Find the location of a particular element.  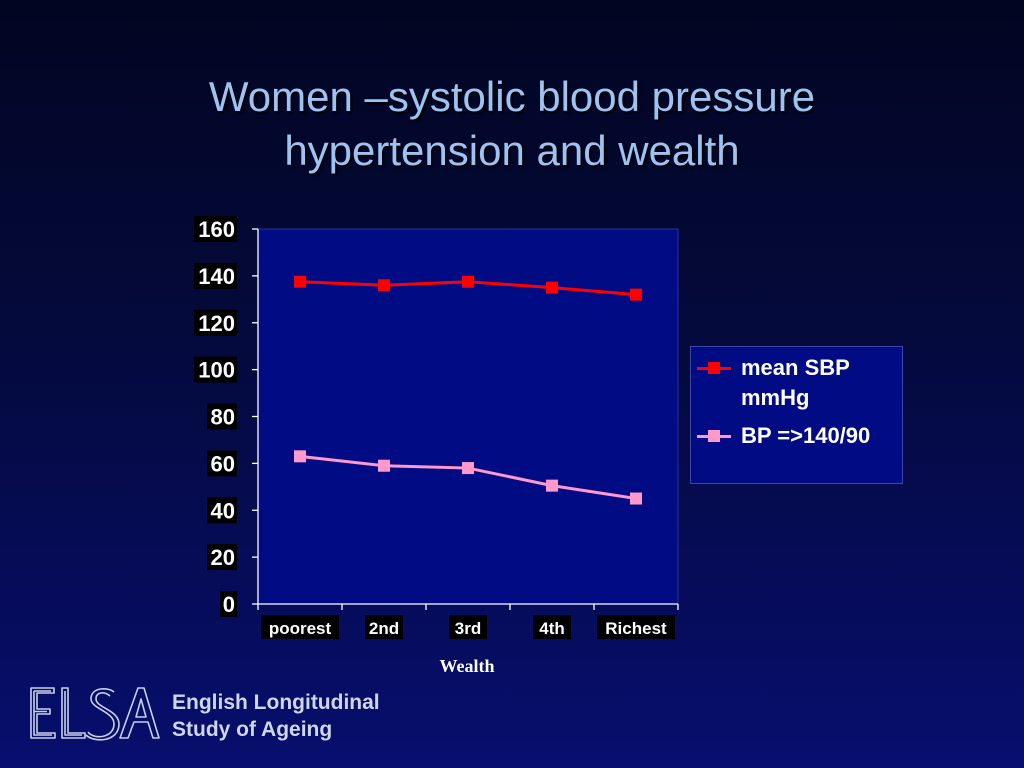

x-tick-label: 2nd is located at coordinates (384, 628).